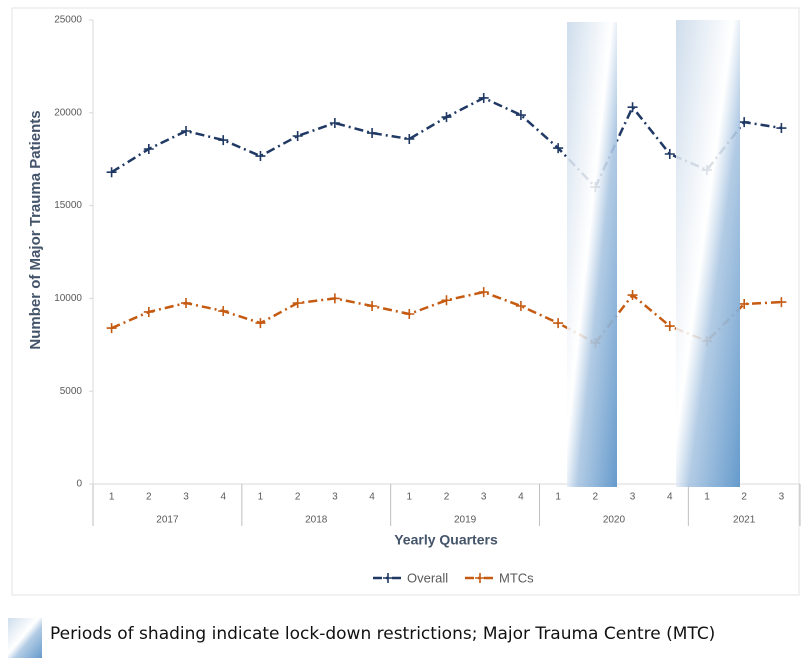 This screenshot has width=801, height=662. I want to click on x-group-label: 2017, so click(167, 520).